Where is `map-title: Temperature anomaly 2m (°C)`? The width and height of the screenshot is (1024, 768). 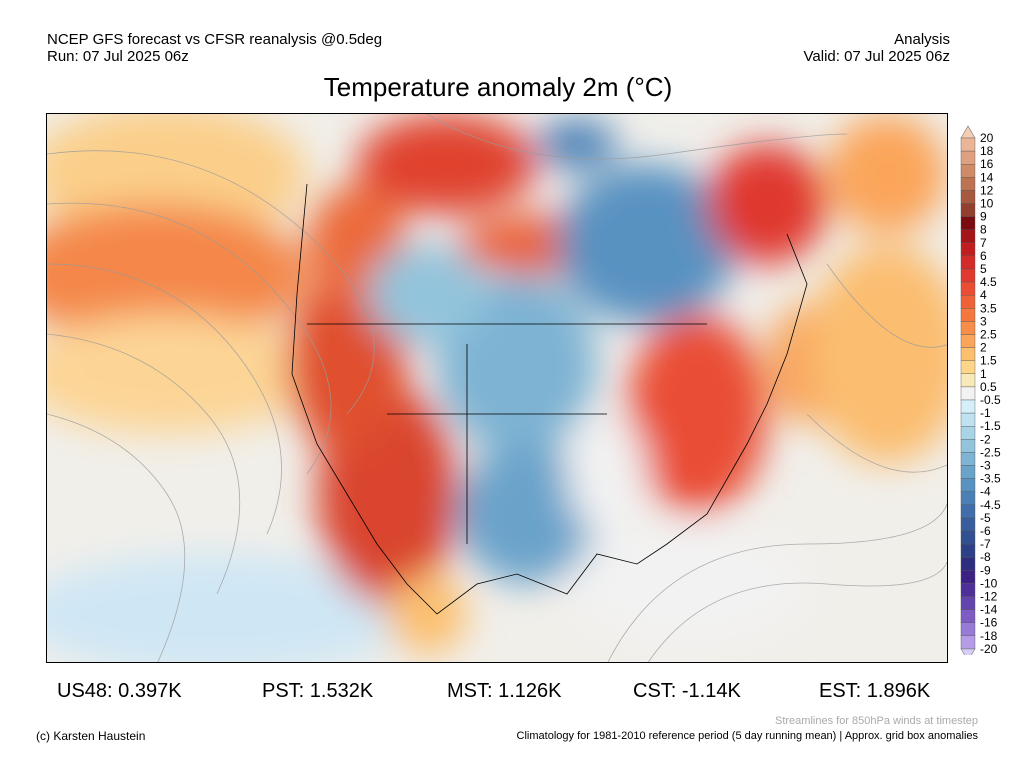 map-title: Temperature anomaly 2m (°C) is located at coordinates (498, 87).